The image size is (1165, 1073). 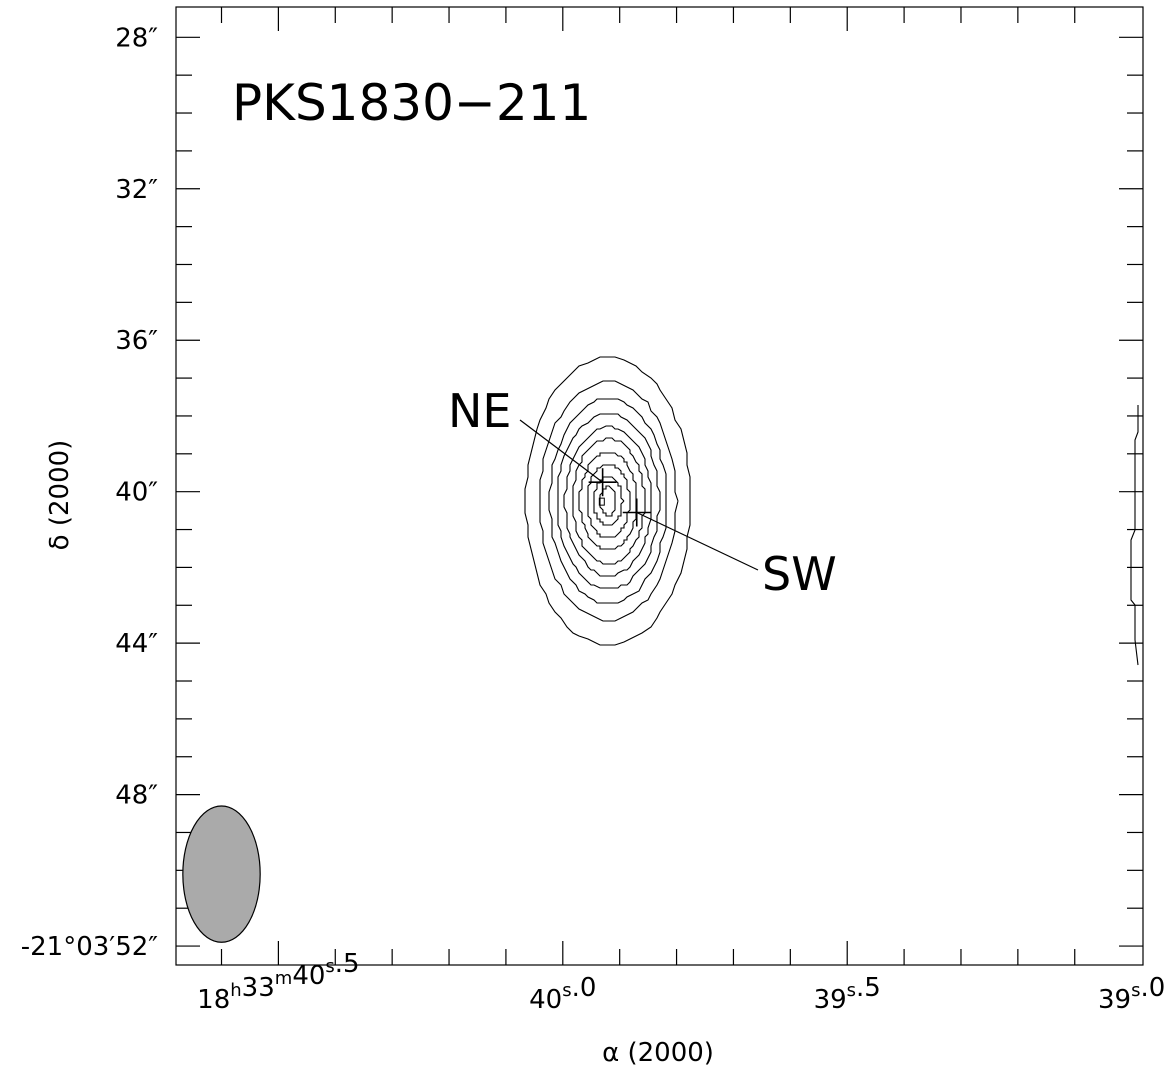 What do you see at coordinates (136, 493) in the screenshot?
I see `y-tick-label: 40″` at bounding box center [136, 493].